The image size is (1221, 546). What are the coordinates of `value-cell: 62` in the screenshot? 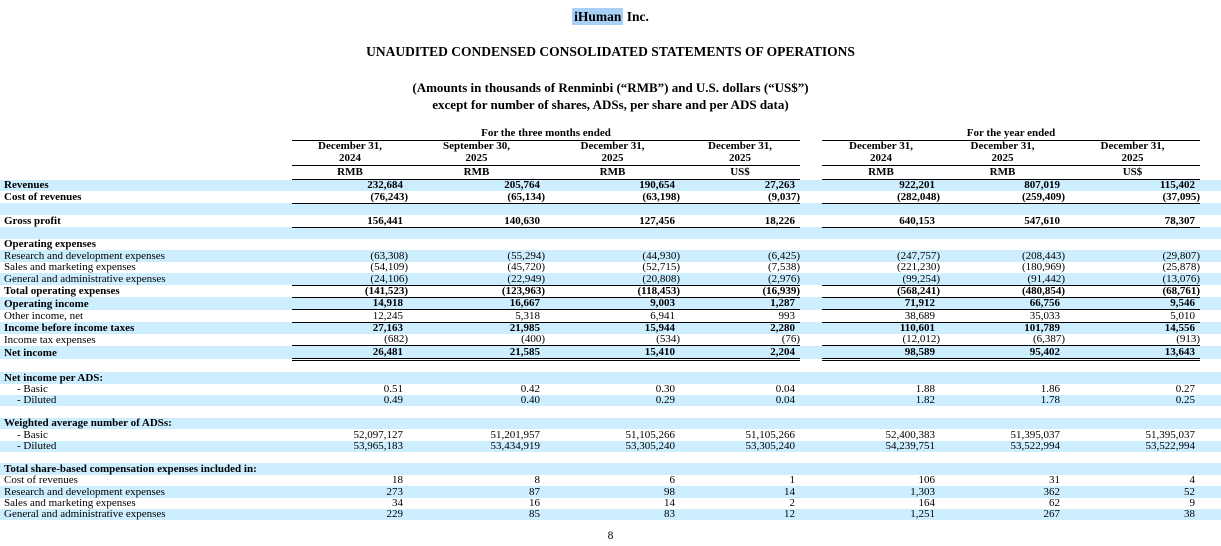 It's located at (1055, 502).